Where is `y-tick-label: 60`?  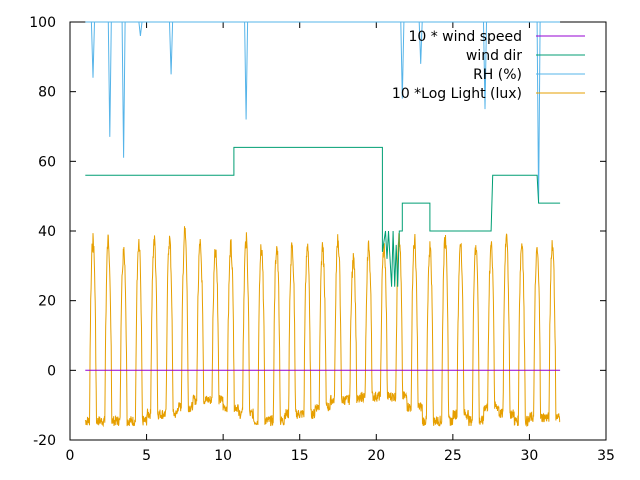
y-tick-label: 60 is located at coordinates (47, 162).